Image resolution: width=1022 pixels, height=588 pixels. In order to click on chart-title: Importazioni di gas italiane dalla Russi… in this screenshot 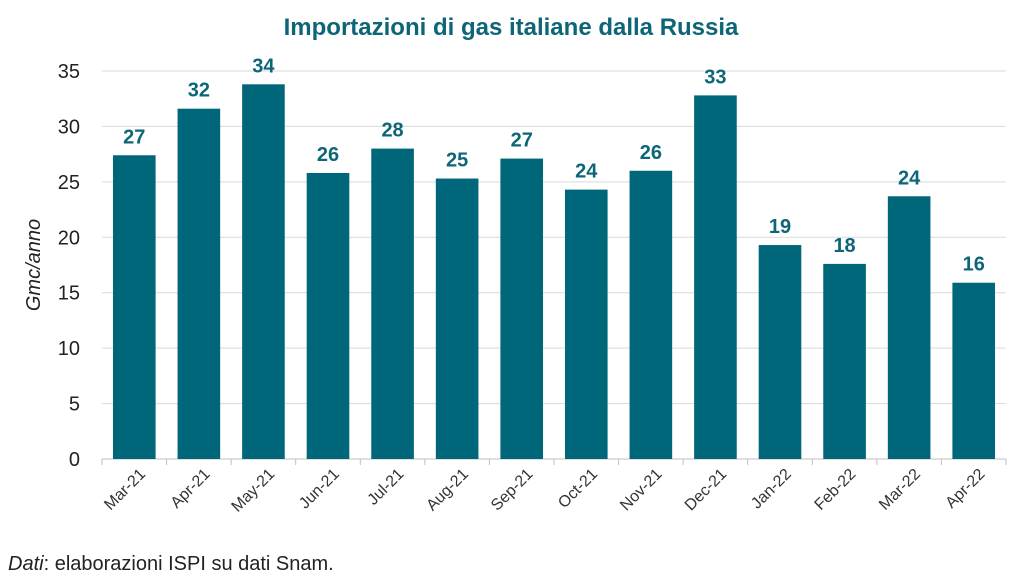, I will do `click(511, 27)`.